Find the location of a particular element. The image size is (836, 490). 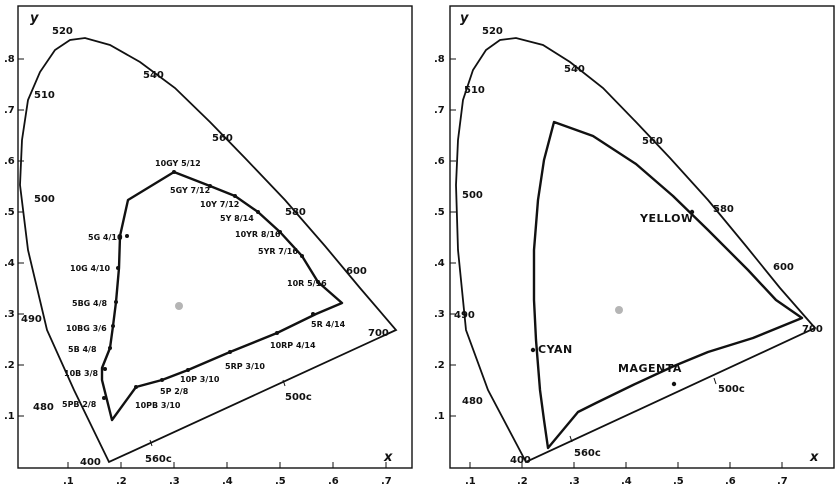

munsell-label: 5B 4/8 is located at coordinates (82, 349).